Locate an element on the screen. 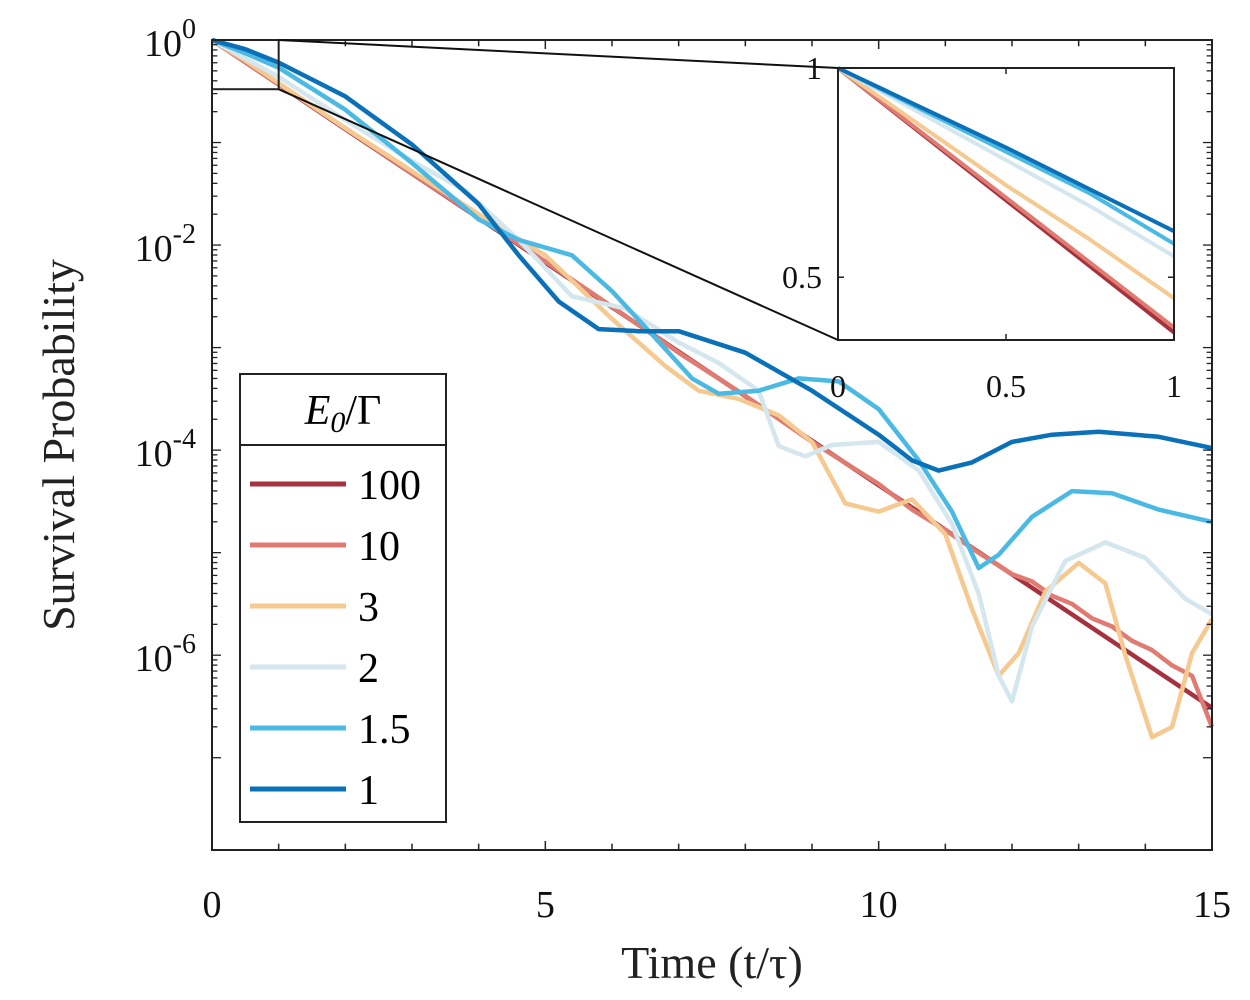  x-tick-label: 0 is located at coordinates (212, 905).